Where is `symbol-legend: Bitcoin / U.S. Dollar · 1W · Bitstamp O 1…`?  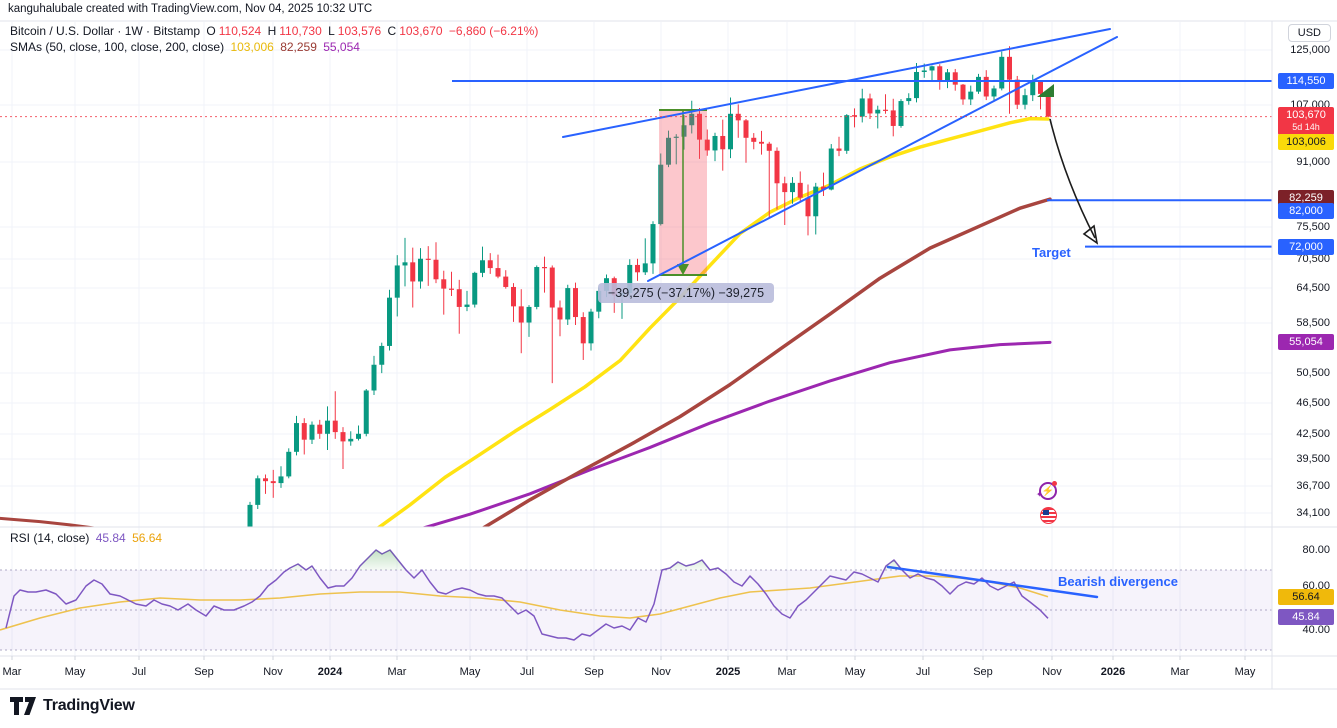 symbol-legend: Bitcoin / U.S. Dollar · 1W · Bitstamp O 1… is located at coordinates (275, 31).